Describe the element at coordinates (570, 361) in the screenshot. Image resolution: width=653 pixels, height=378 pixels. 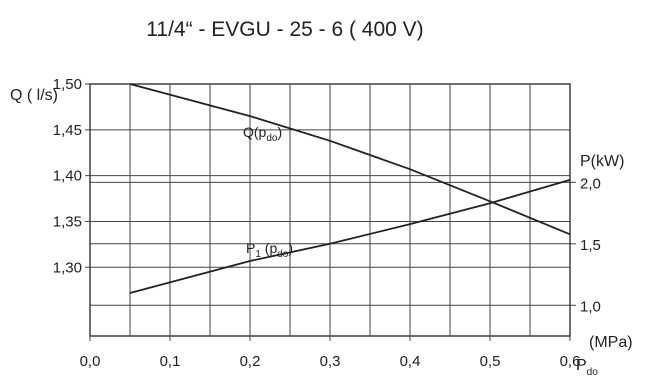
I see `x-tick-label: 0,6` at that location.